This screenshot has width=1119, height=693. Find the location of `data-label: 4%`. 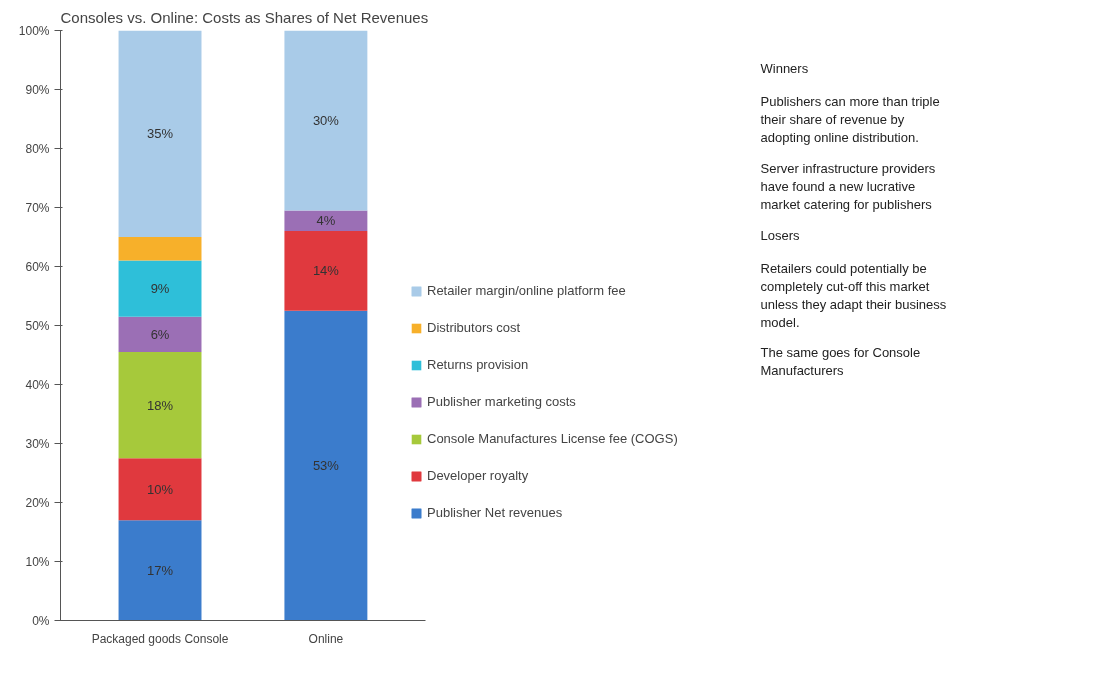

data-label: 4% is located at coordinates (326, 221).